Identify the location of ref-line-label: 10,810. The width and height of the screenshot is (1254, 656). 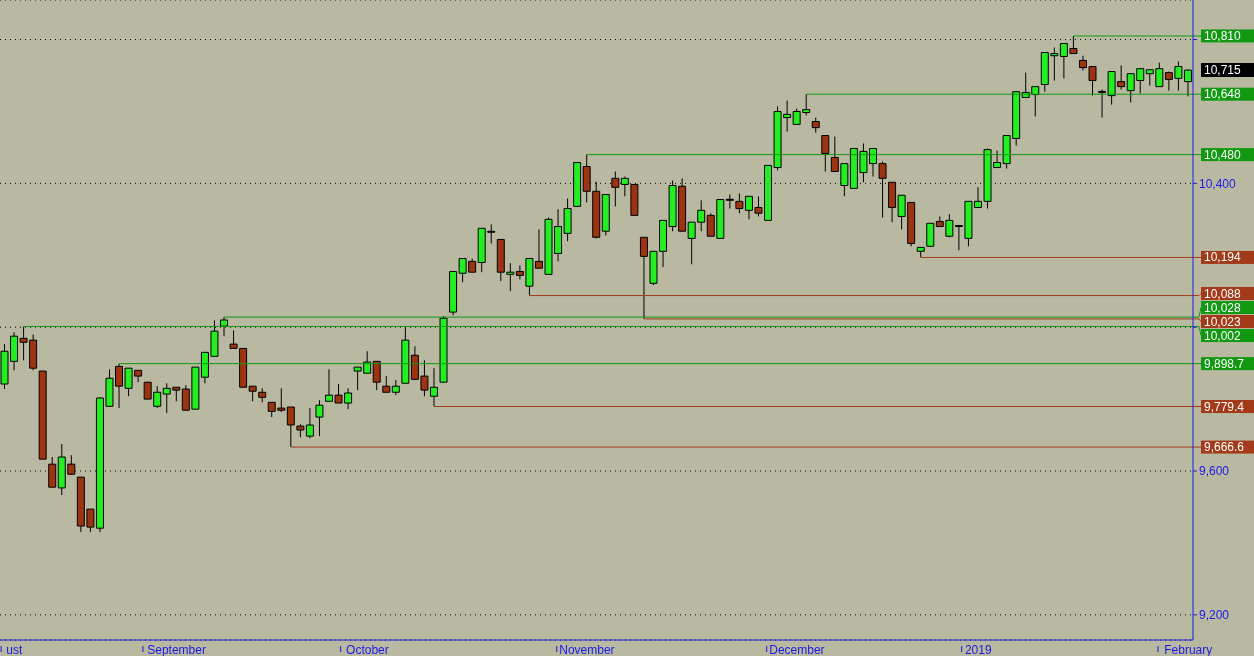
(1223, 35).